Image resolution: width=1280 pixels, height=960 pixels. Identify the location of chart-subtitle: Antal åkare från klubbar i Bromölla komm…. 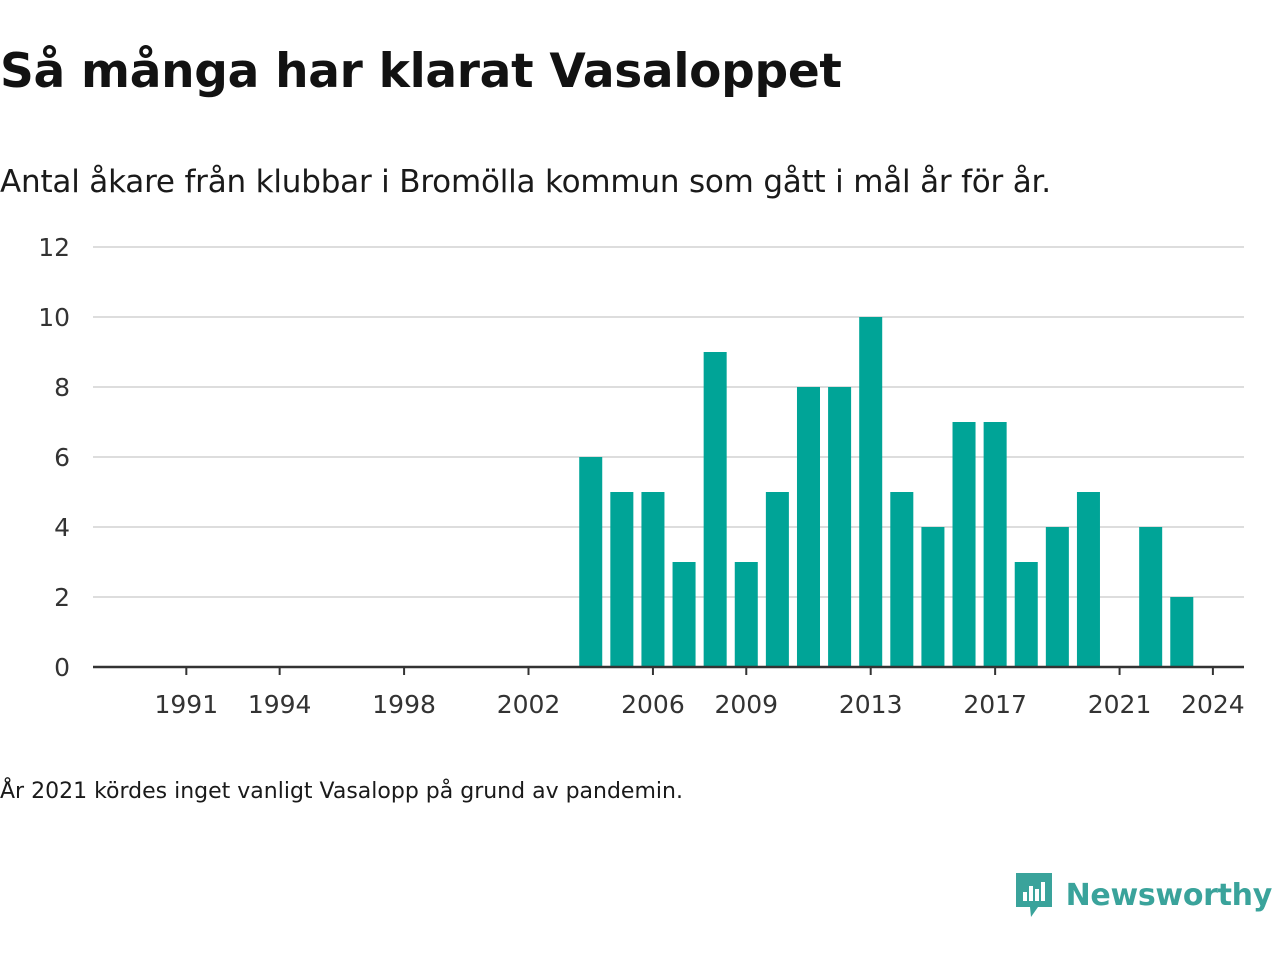
(525, 182).